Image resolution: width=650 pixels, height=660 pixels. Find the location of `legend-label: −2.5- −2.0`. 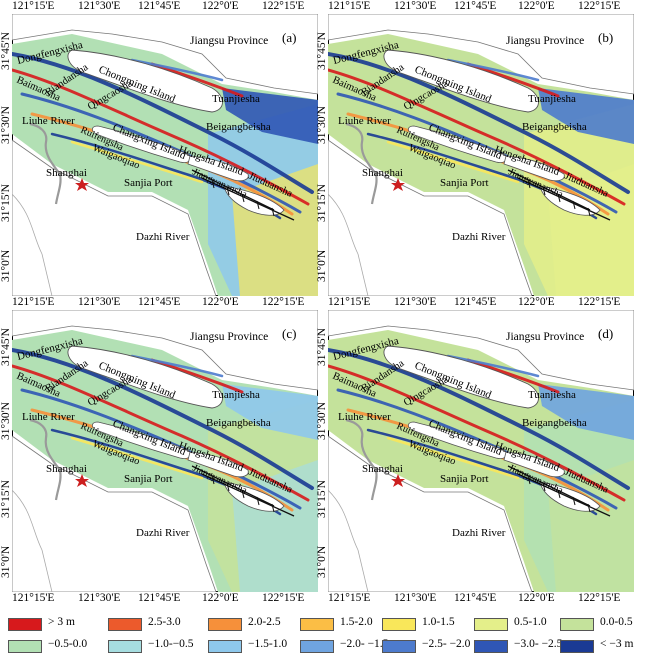

legend-label: −2.5- −2.0 is located at coordinates (446, 644).